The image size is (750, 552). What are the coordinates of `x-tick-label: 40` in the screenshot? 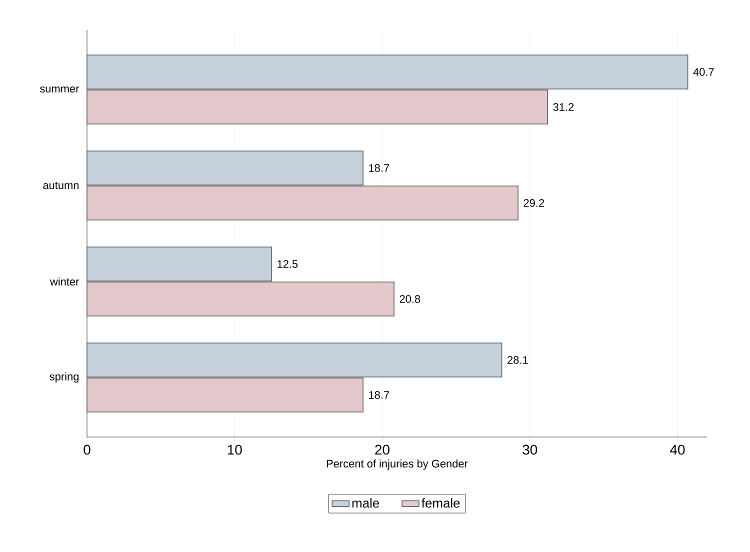 It's located at (677, 449).